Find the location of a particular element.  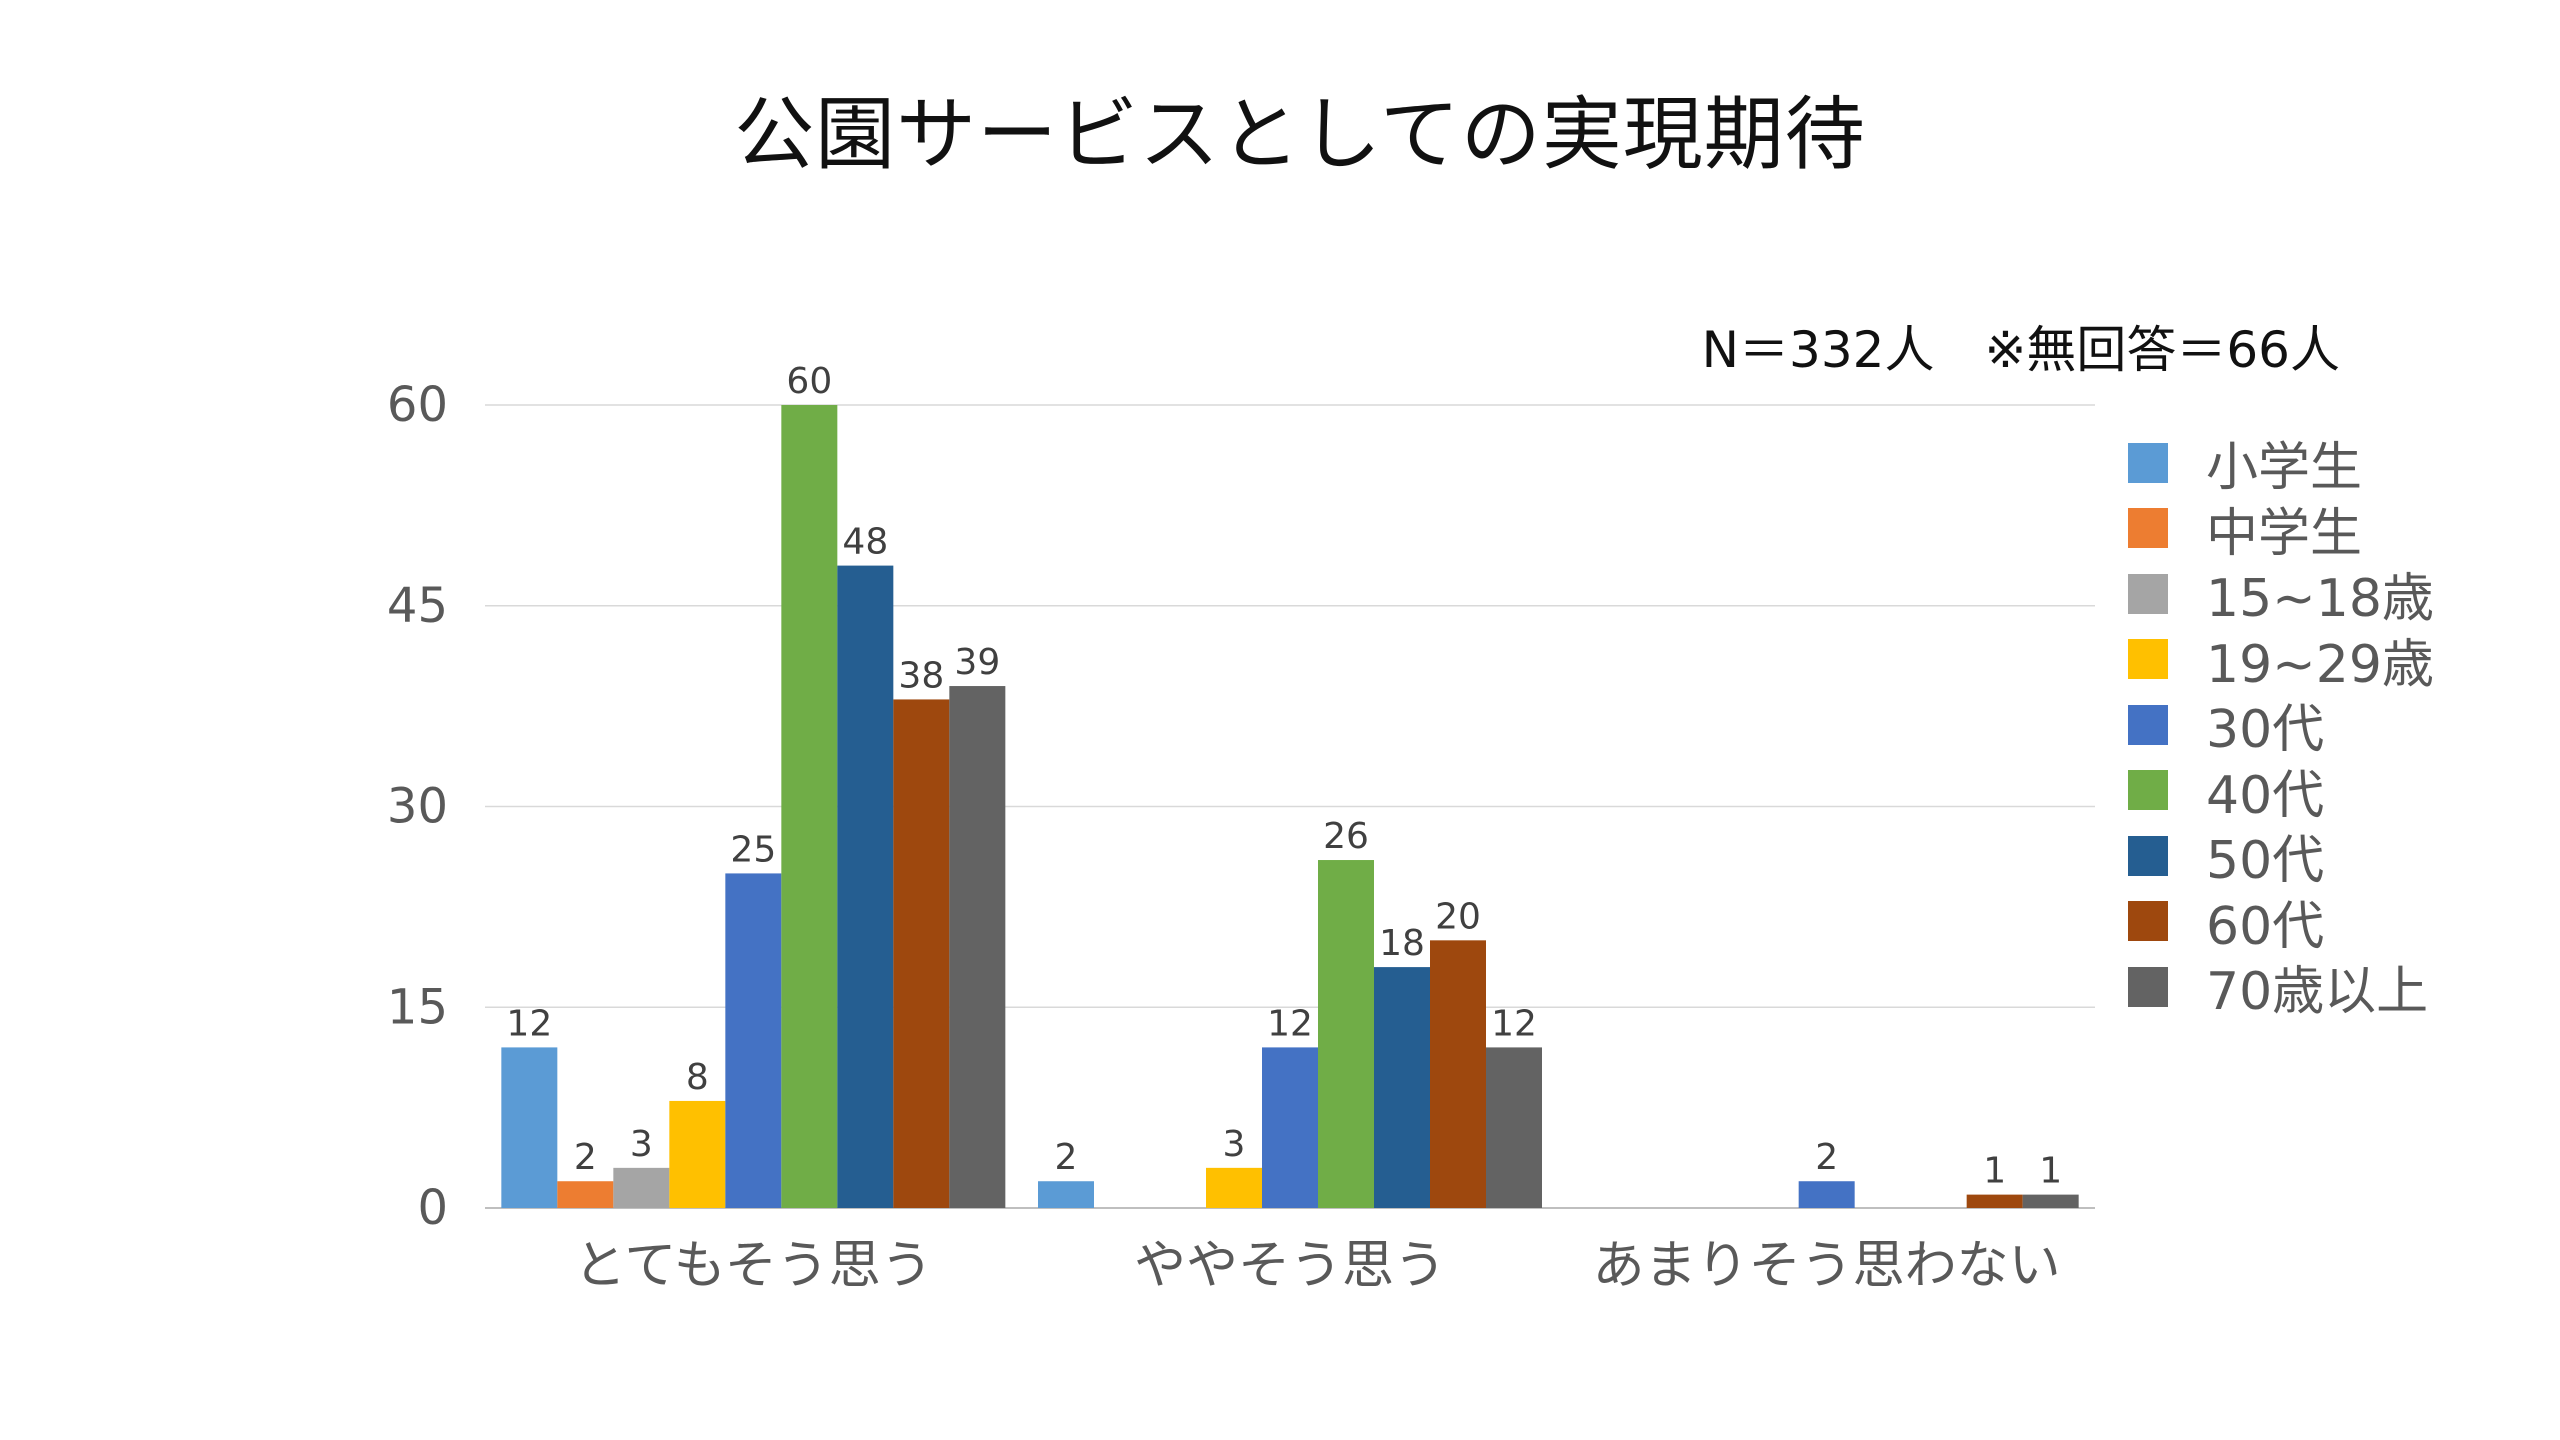

x-category-label: あまりそう思わない is located at coordinates (1827, 1266).